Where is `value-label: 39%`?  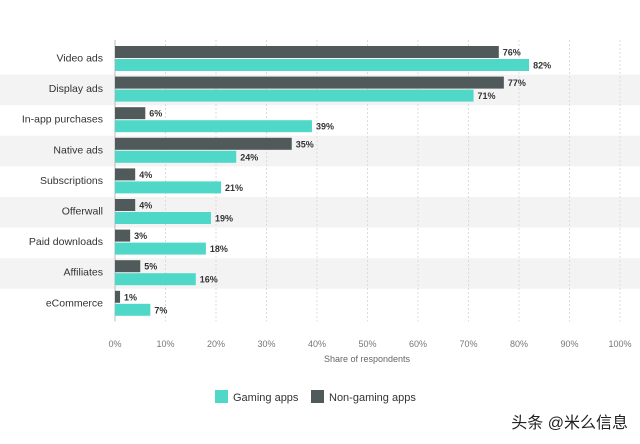 value-label: 39% is located at coordinates (325, 127).